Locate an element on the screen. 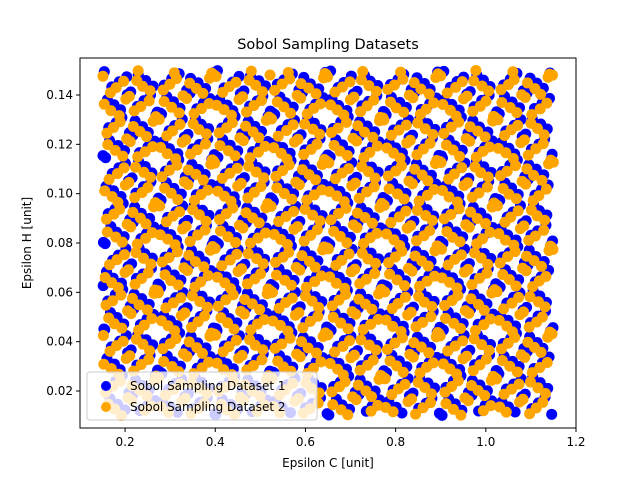 This screenshot has height=480, width=640. x-tick-label: 0.6 is located at coordinates (305, 442).